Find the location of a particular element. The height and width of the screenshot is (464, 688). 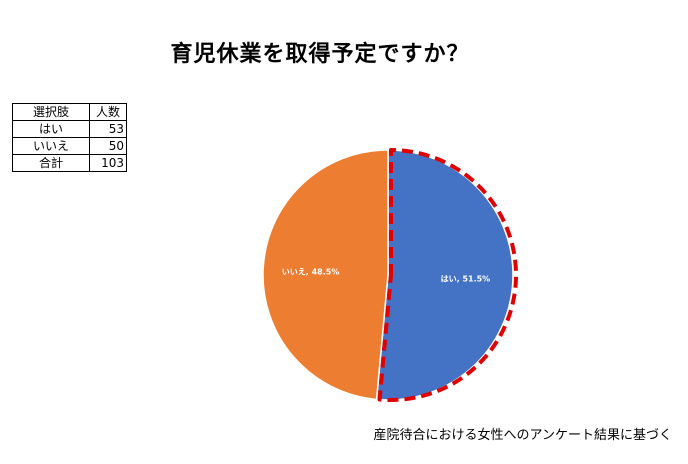

table-row: 合計 103 is located at coordinates (69, 163).